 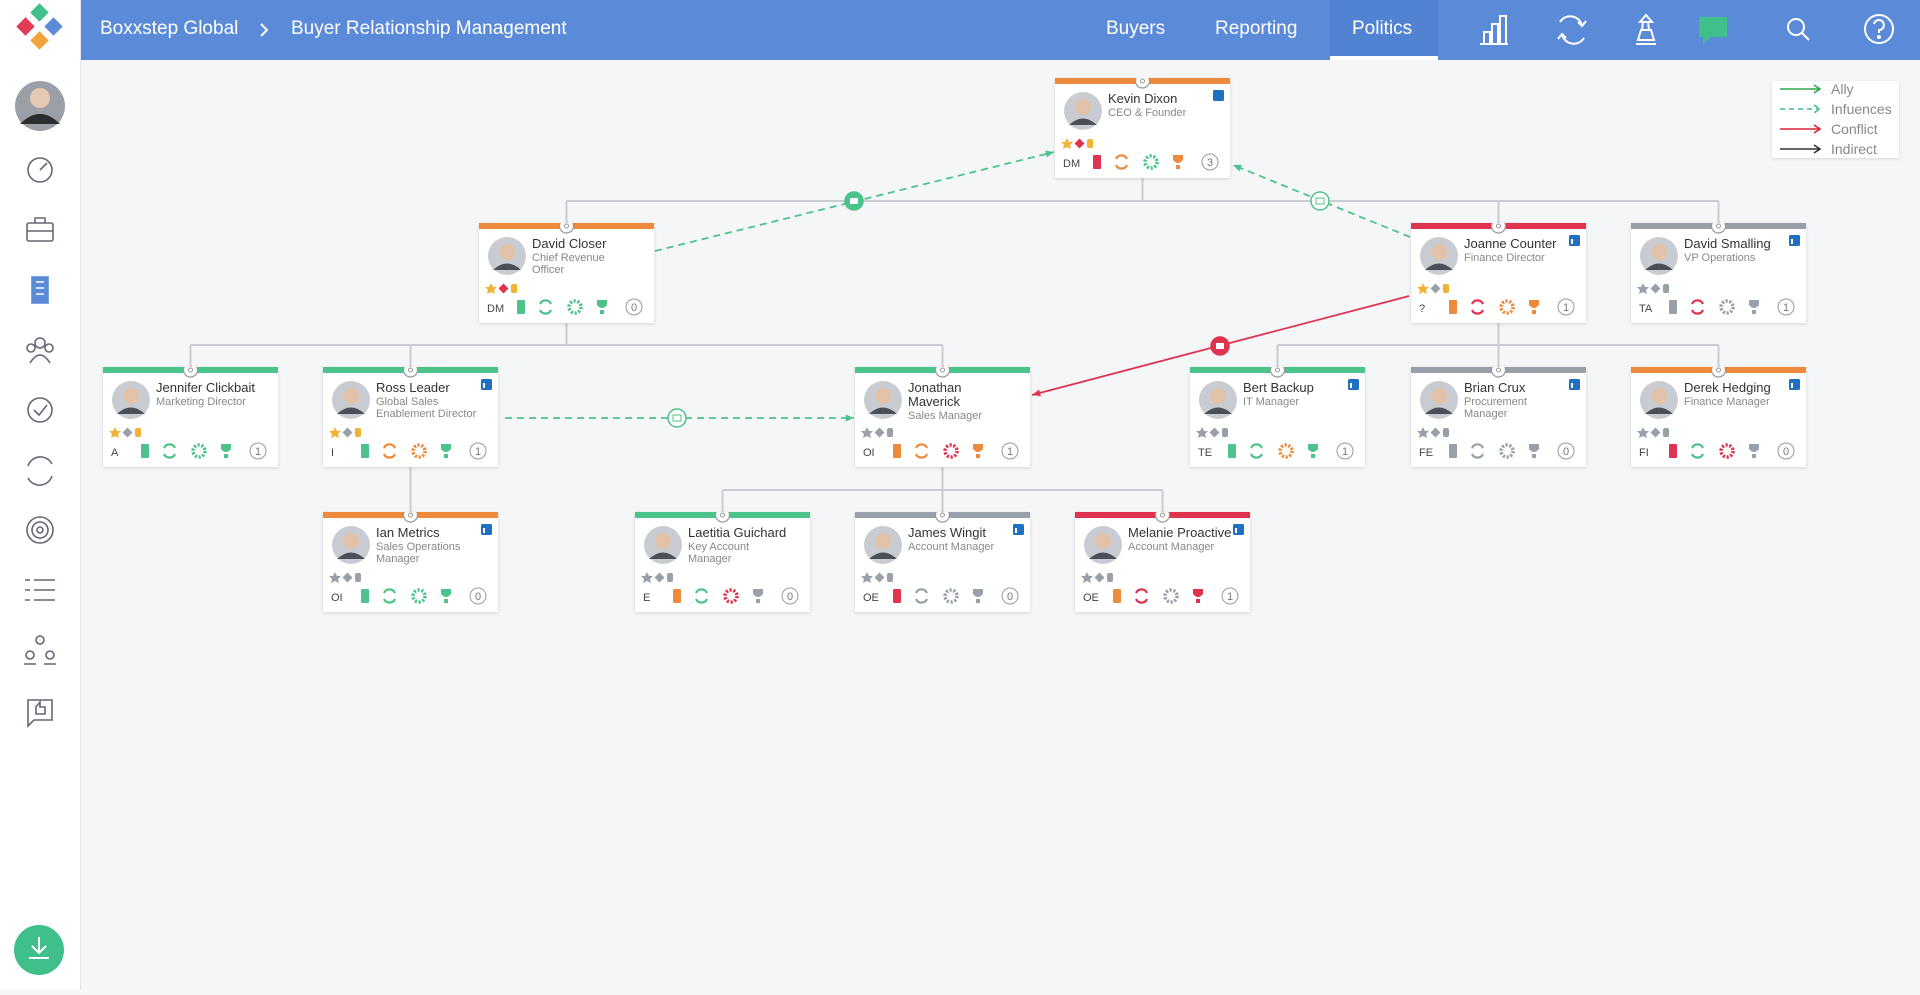 I want to click on briefcase-icon, so click(x=40, y=229).